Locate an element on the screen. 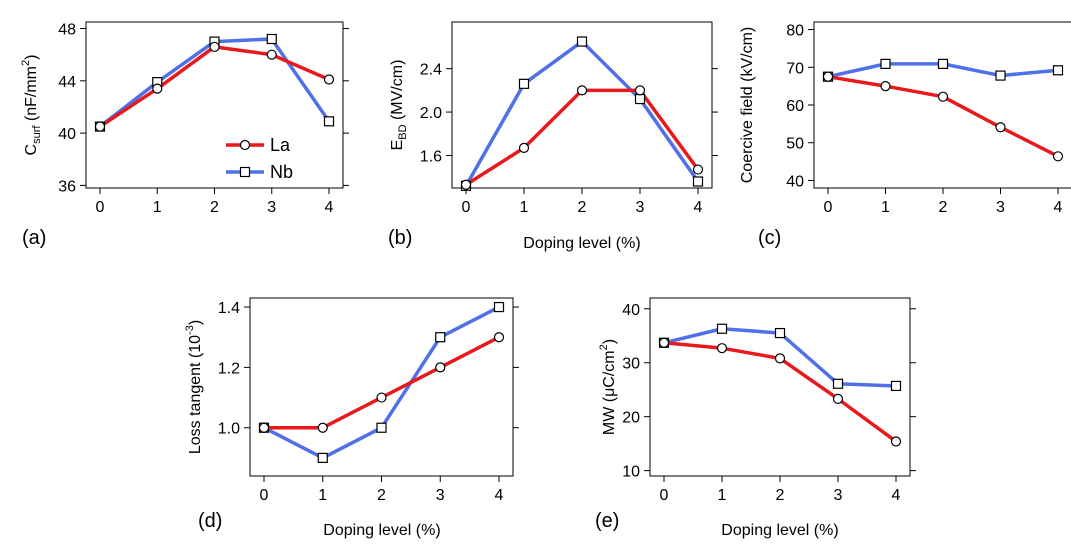 This screenshot has height=548, width=1071. y-tick-label: 2.4 is located at coordinates (431, 70).